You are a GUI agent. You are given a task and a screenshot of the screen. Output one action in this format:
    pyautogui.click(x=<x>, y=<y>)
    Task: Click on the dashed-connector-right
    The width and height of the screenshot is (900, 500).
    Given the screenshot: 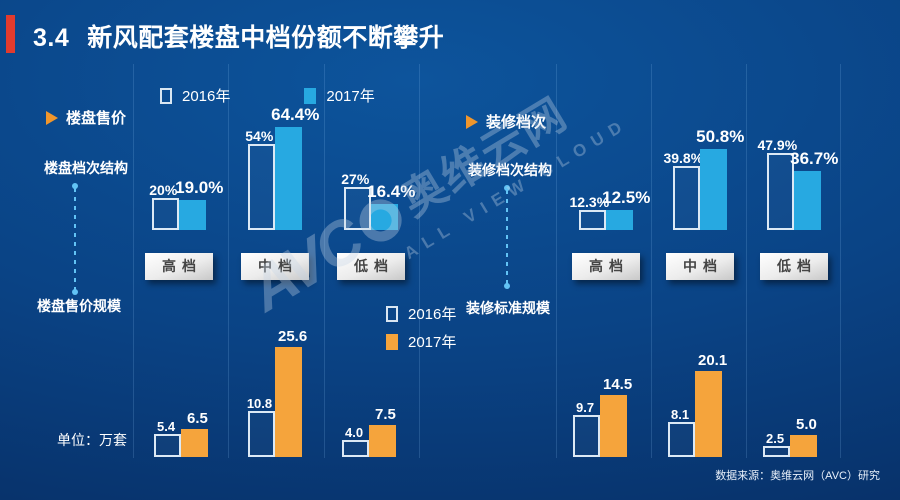 What is the action you would take?
    pyautogui.click(x=507, y=237)
    